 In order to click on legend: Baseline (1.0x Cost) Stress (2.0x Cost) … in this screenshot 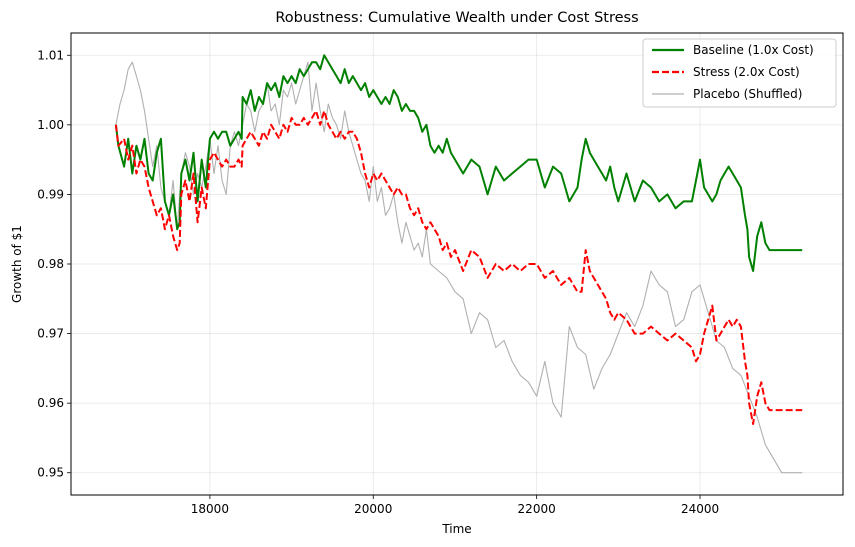, I will do `click(739, 73)`.